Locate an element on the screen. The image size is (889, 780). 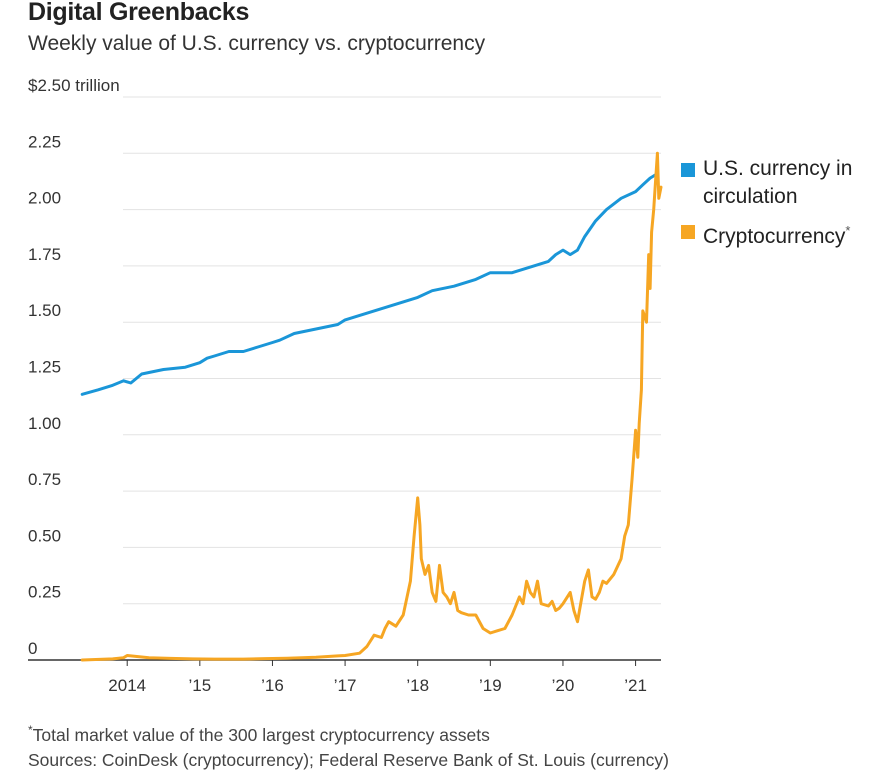
x-tick-label: ’15 is located at coordinates (199, 685).